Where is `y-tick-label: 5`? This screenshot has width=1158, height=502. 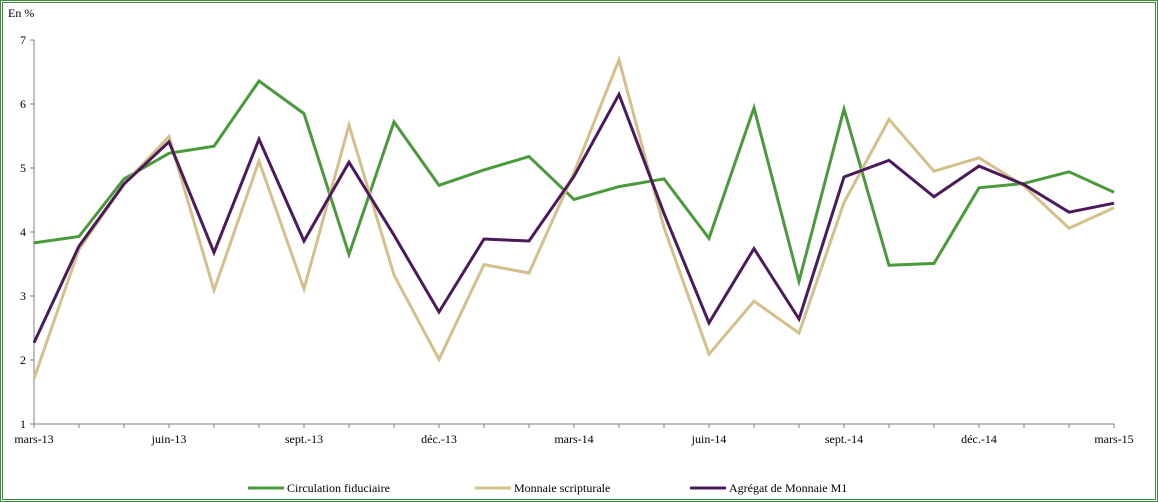
y-tick-label: 5 is located at coordinates (23, 168).